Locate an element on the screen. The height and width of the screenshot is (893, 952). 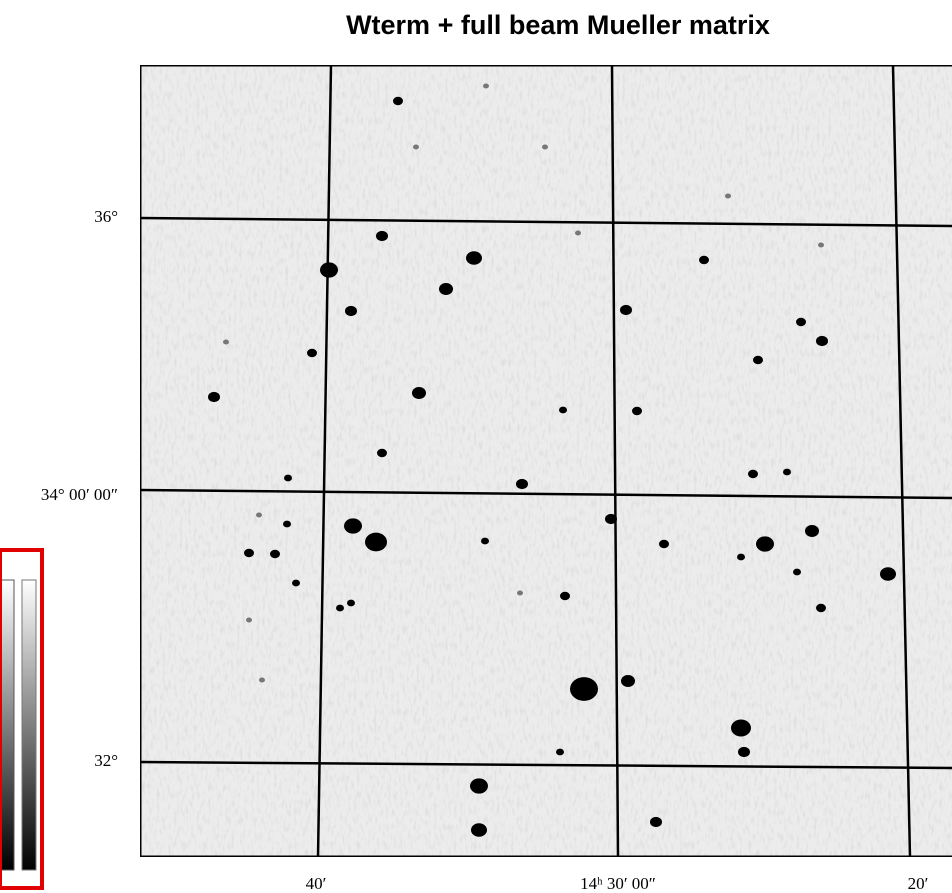
title: Wterm + full beam Mueller matrix is located at coordinates (558, 25).